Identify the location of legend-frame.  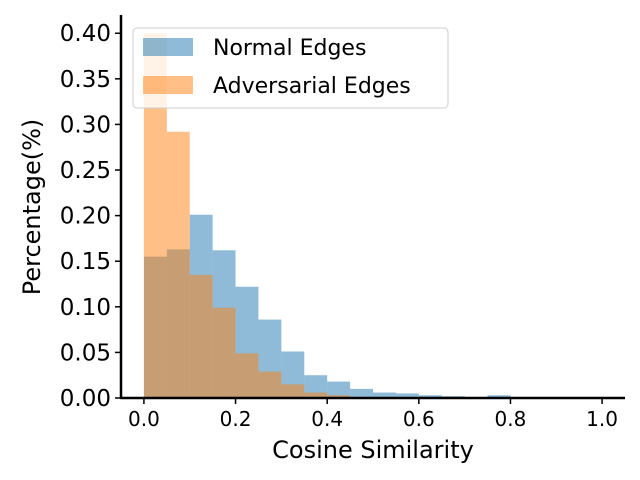
(290, 68).